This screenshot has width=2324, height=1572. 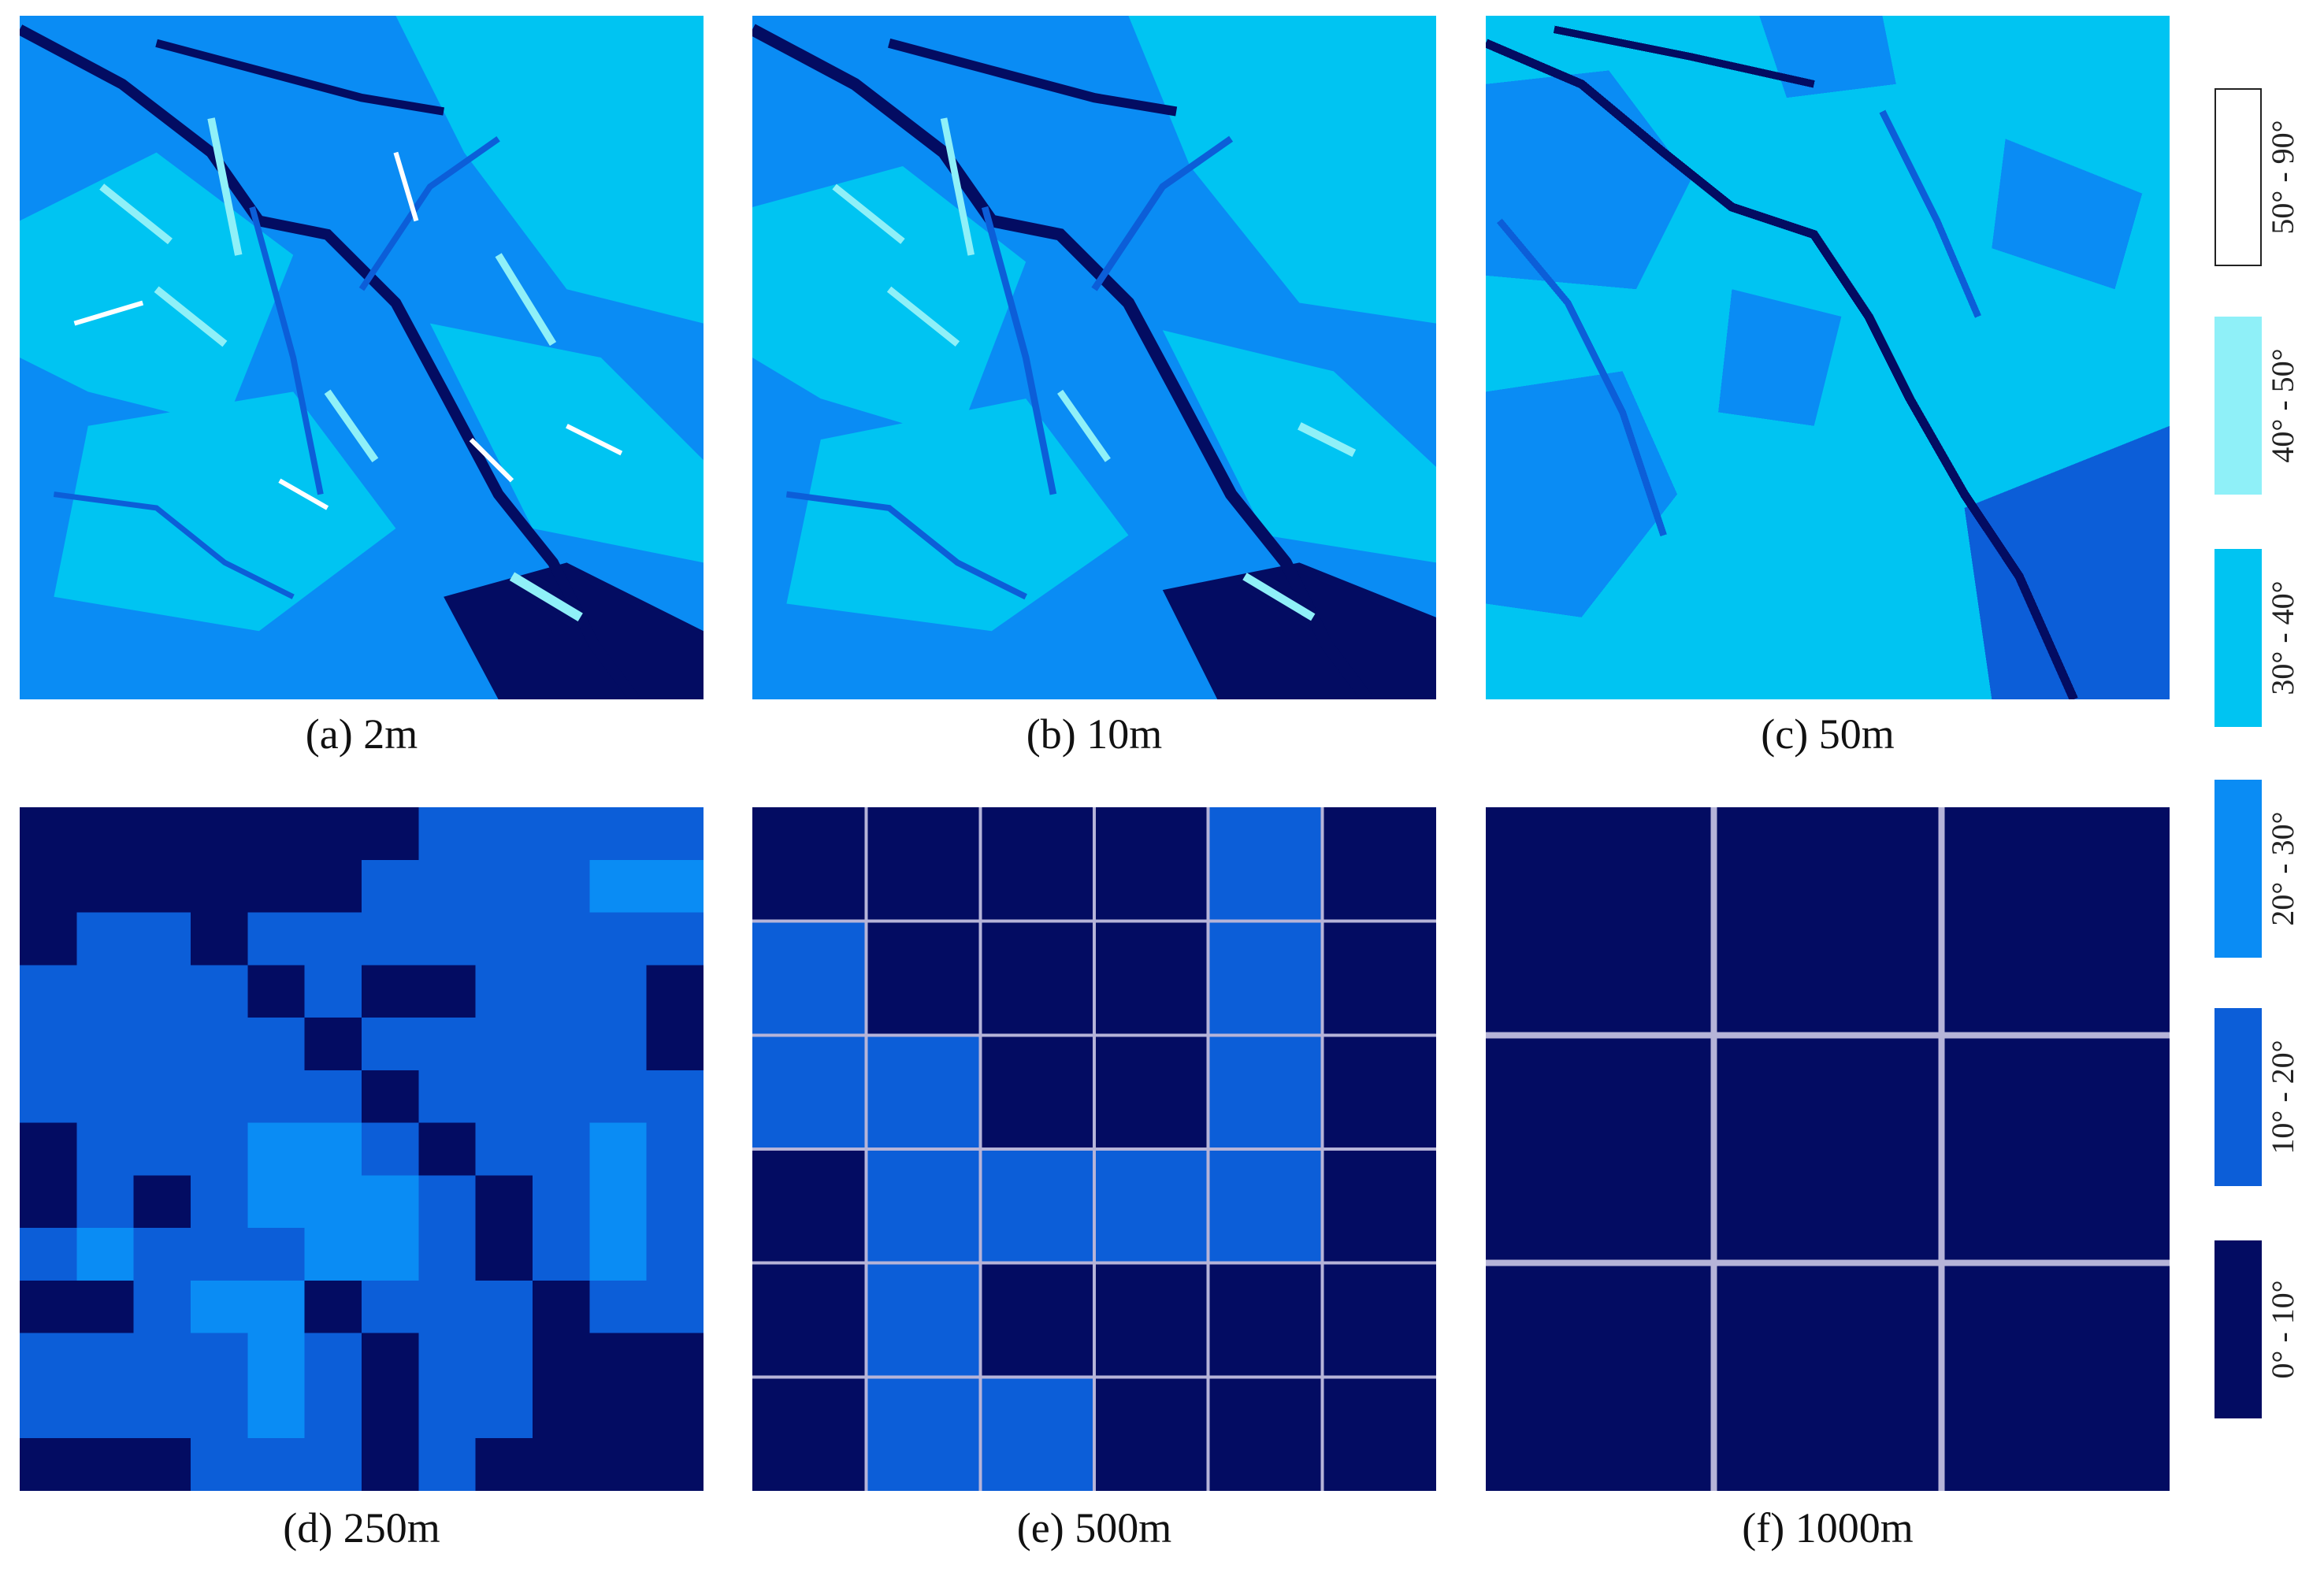 I want to click on caption-50m: (c) 50m, so click(x=1828, y=734).